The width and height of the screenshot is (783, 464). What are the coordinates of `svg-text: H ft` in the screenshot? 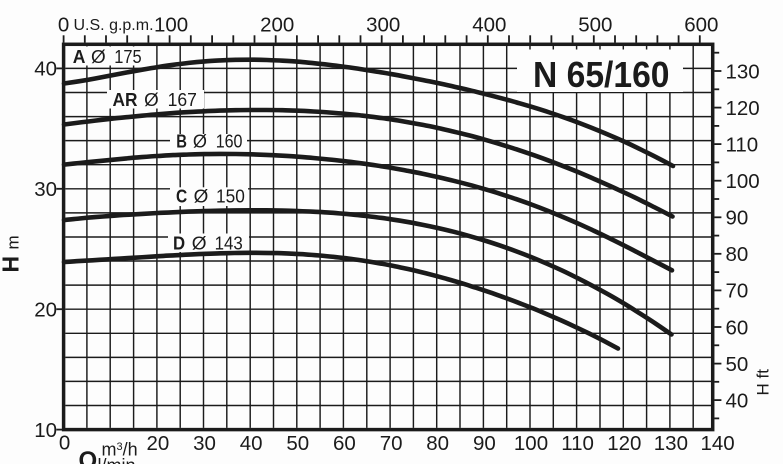 It's located at (763, 382).